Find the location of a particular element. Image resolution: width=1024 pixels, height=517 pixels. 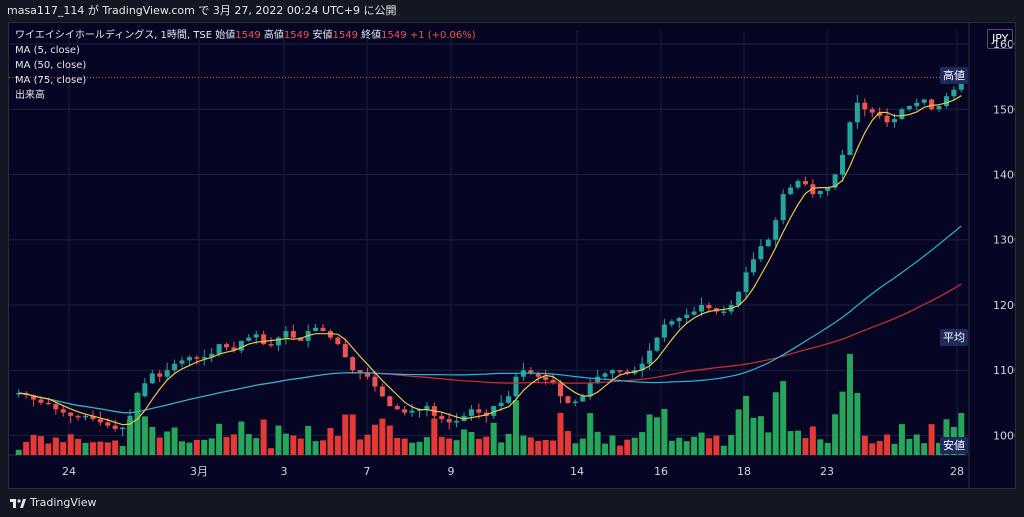

tradingview-logo-icon is located at coordinates (18, 503).